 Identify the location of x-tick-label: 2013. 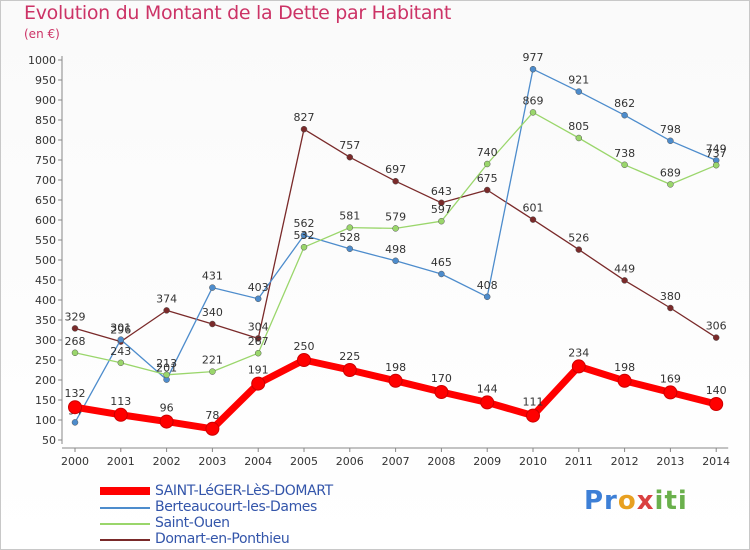
(670, 461).